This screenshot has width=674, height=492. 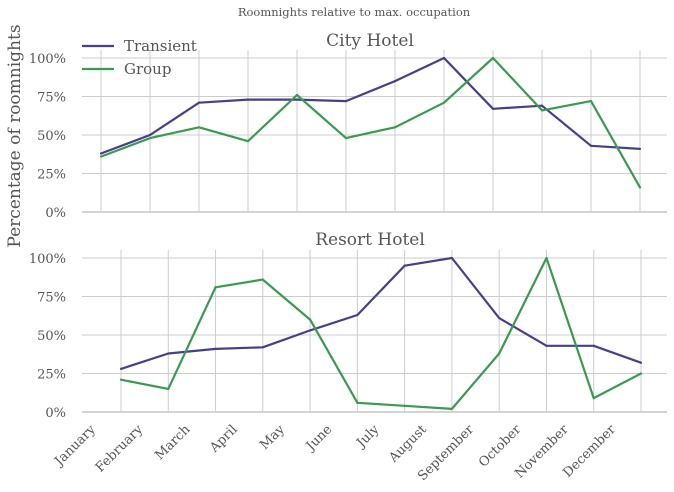 I want to click on y-axis-label: Percentage of roomnights, so click(x=15, y=135).